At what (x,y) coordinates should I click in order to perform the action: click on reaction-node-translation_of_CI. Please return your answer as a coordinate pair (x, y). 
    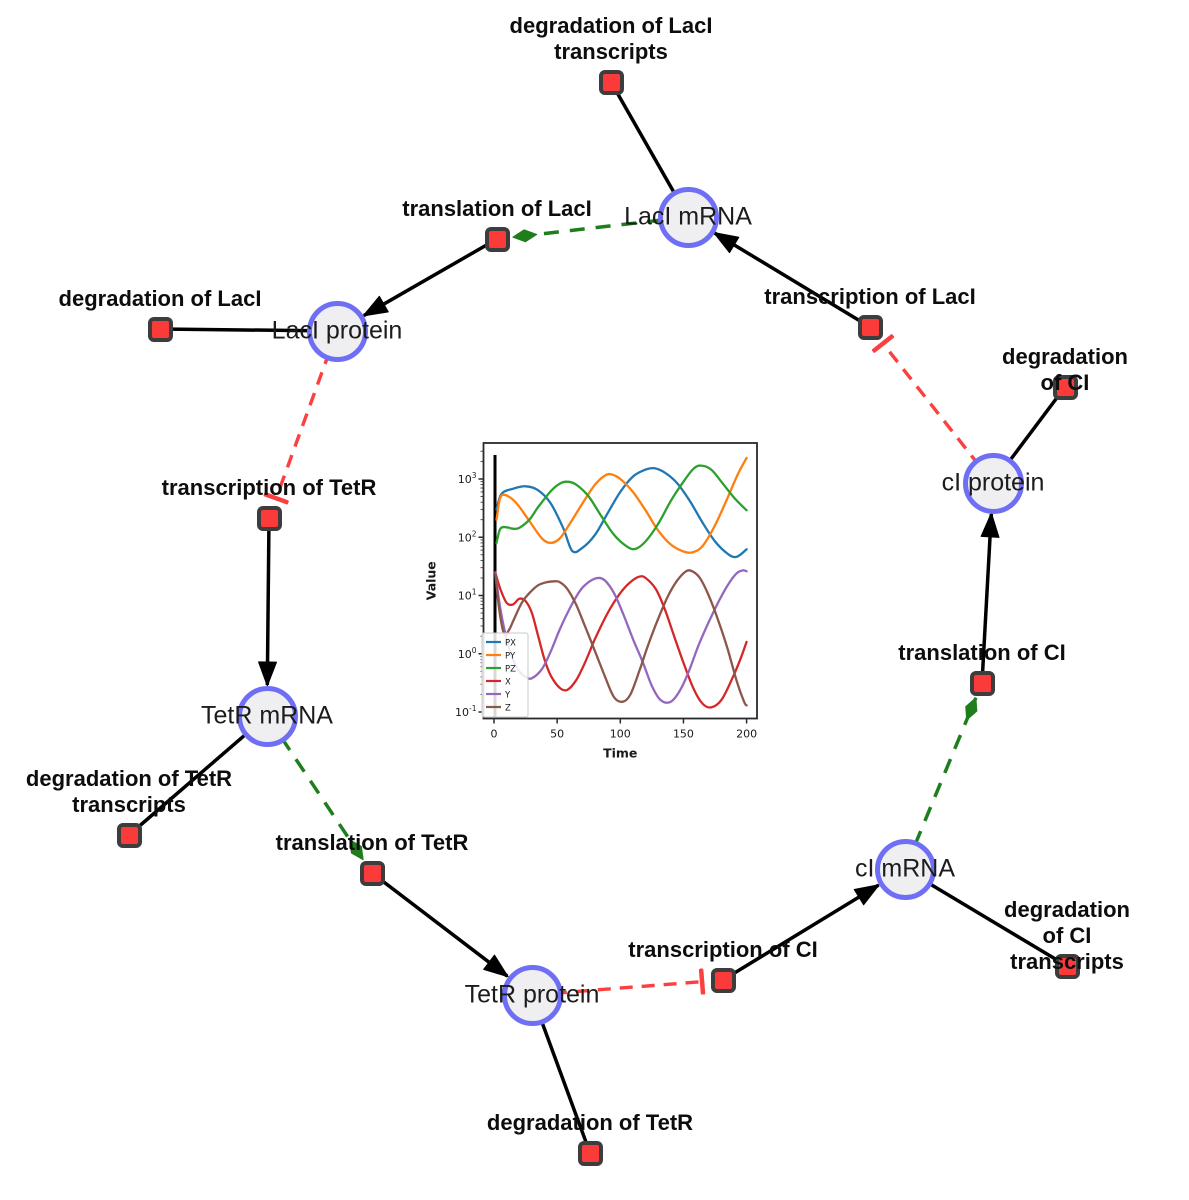
    Looking at the image, I should click on (982, 683).